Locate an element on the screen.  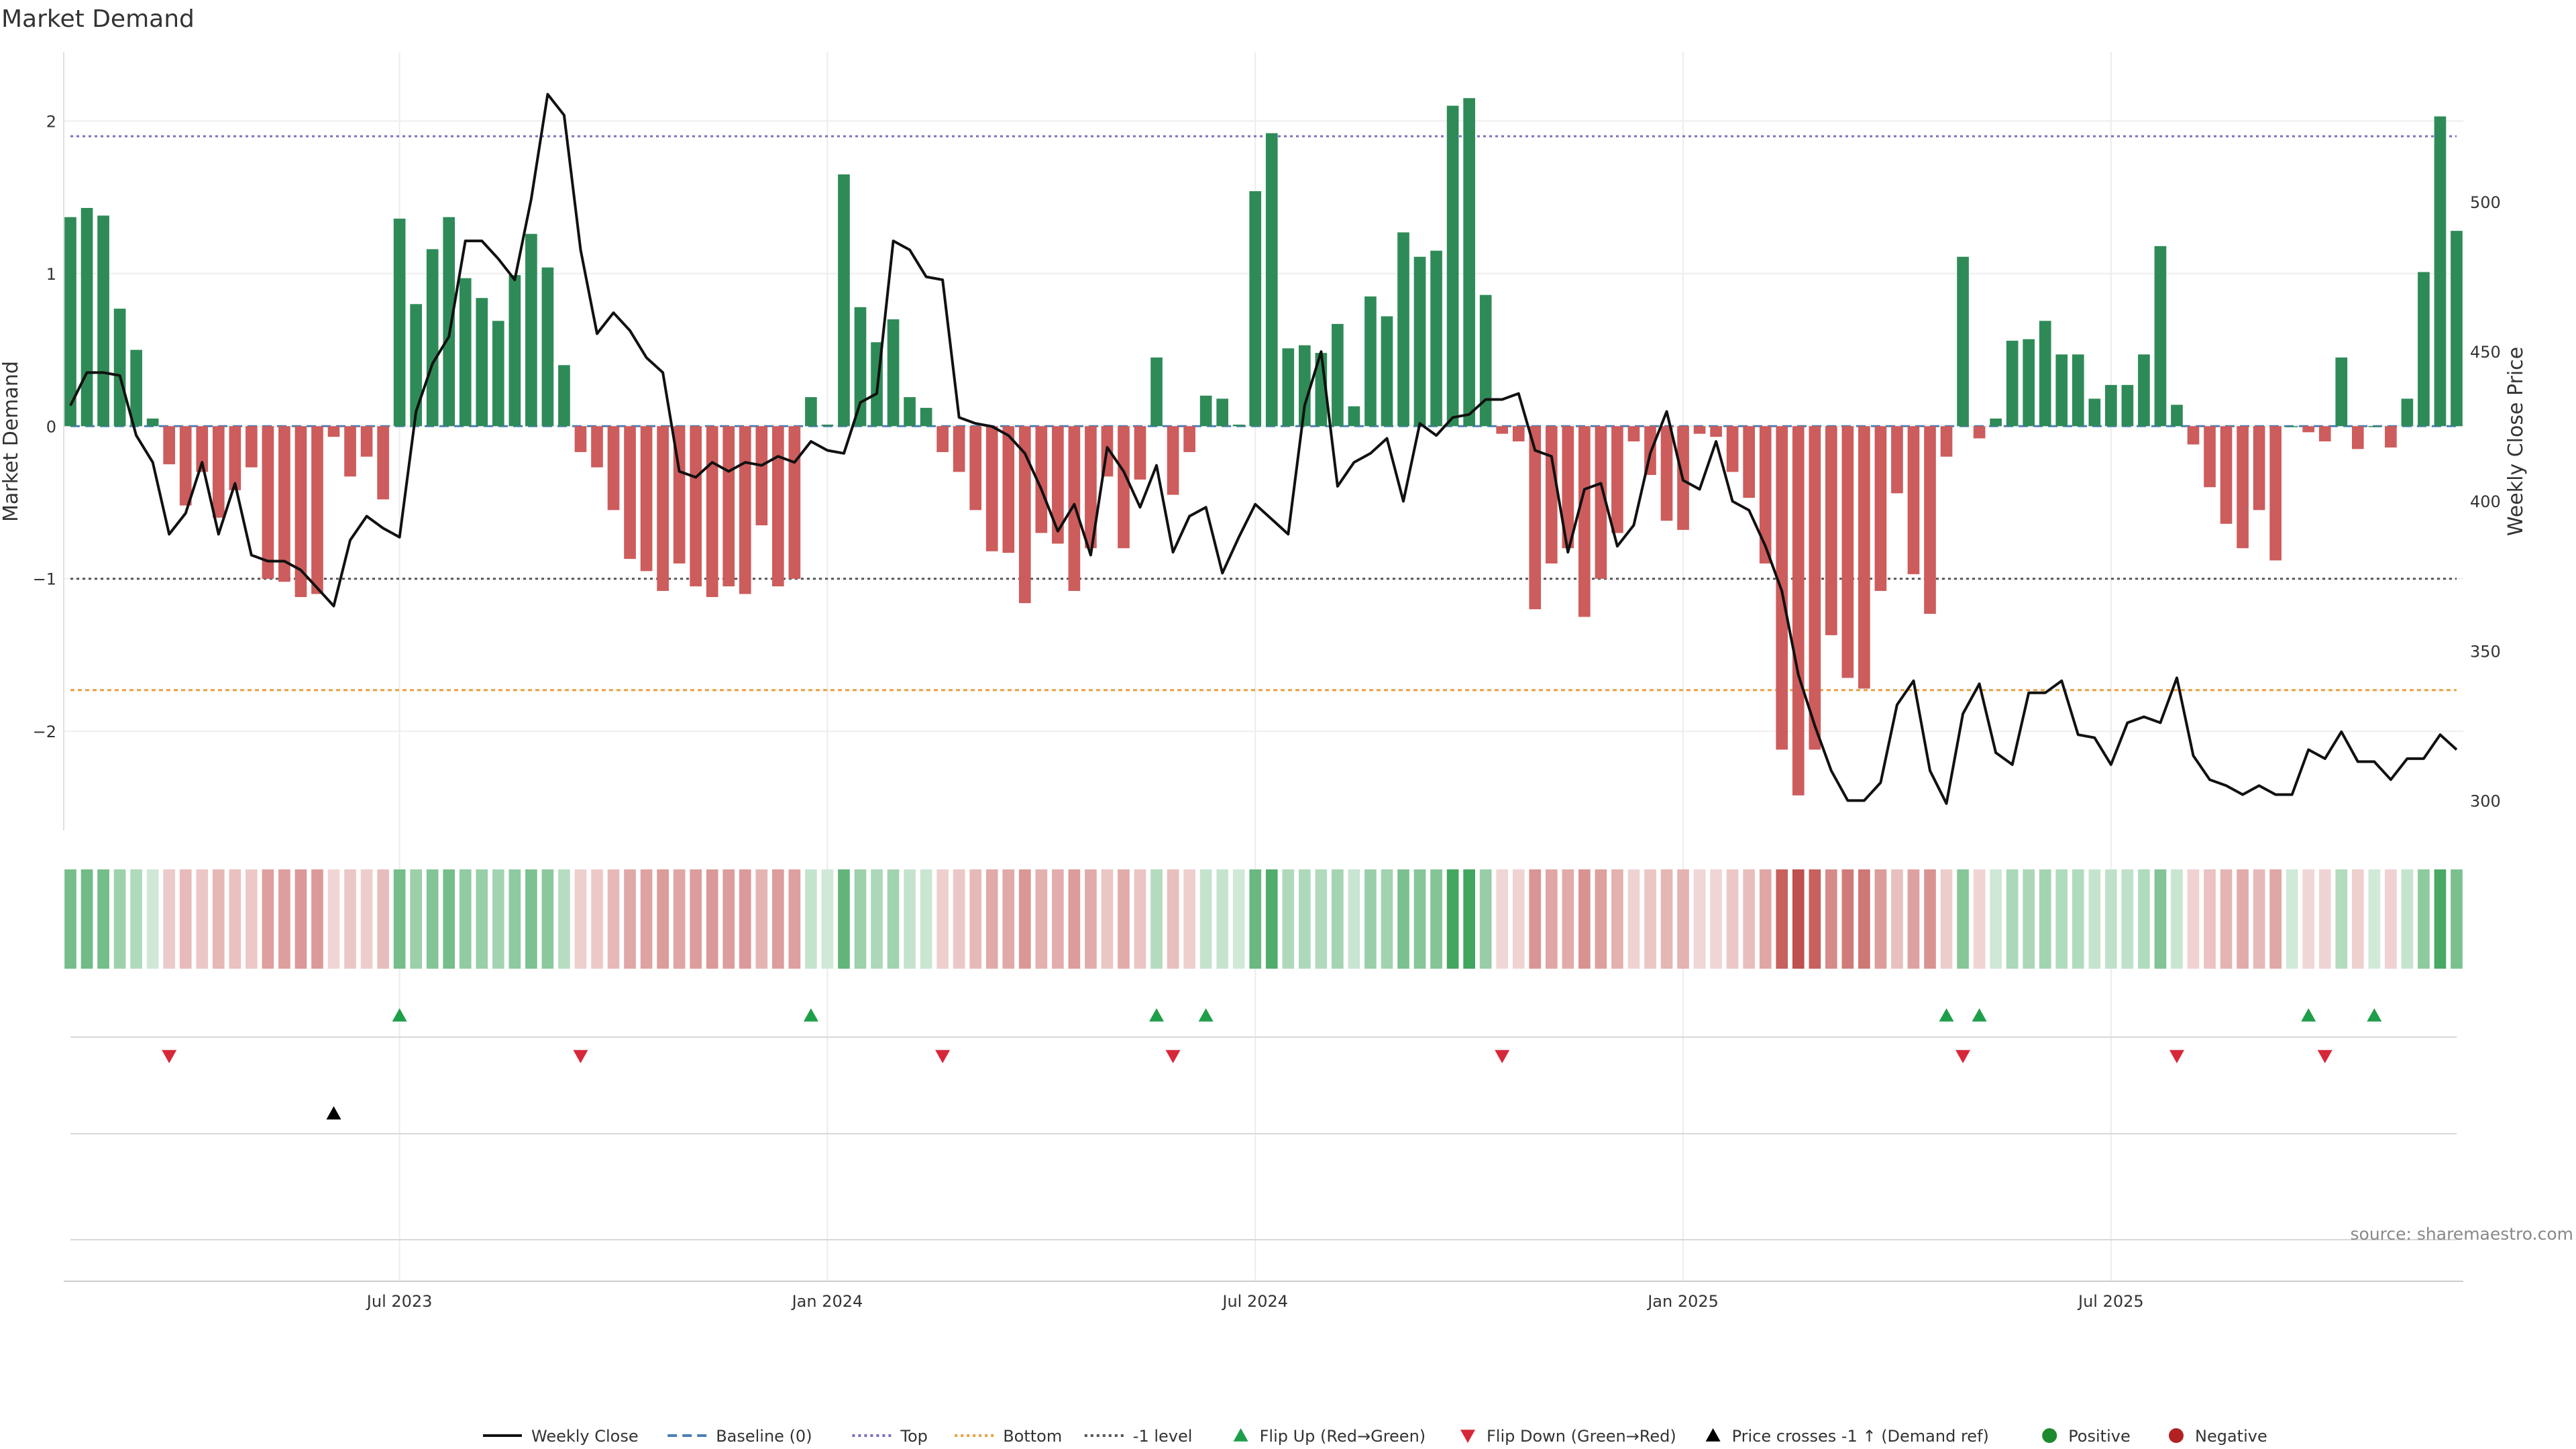
legend-item: Baseline (0) is located at coordinates (739, 1436).